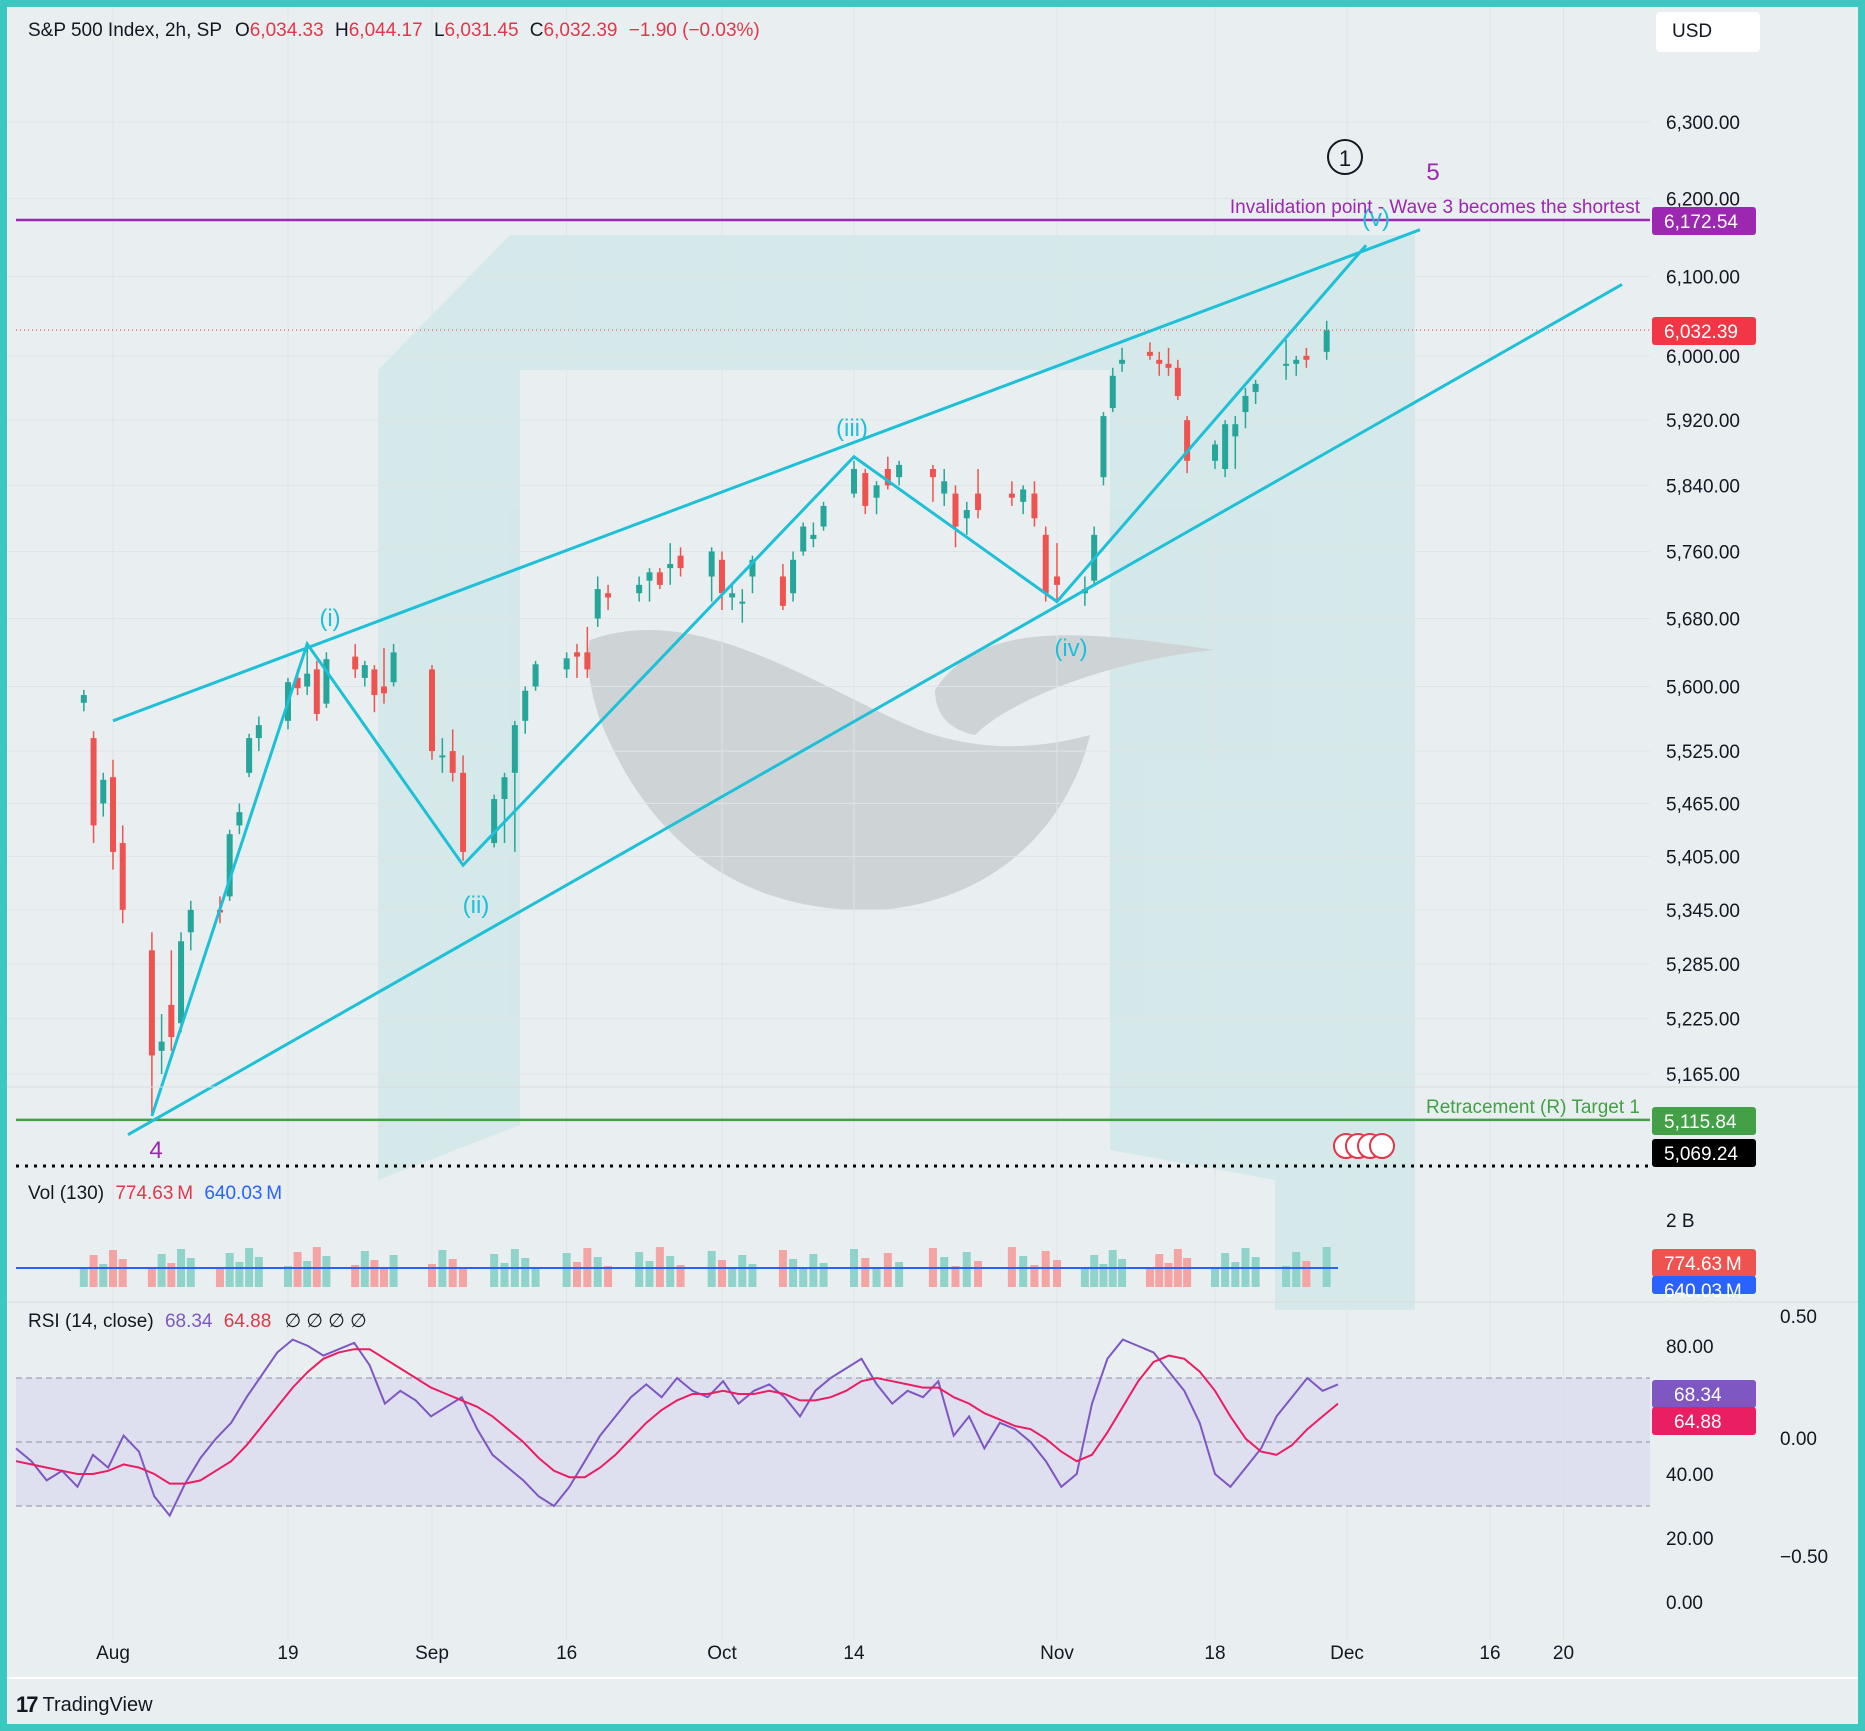 The image size is (1865, 1731). What do you see at coordinates (125, 30) in the screenshot?
I see `symbol-title: S&P 500 Index, 2h, SP` at bounding box center [125, 30].